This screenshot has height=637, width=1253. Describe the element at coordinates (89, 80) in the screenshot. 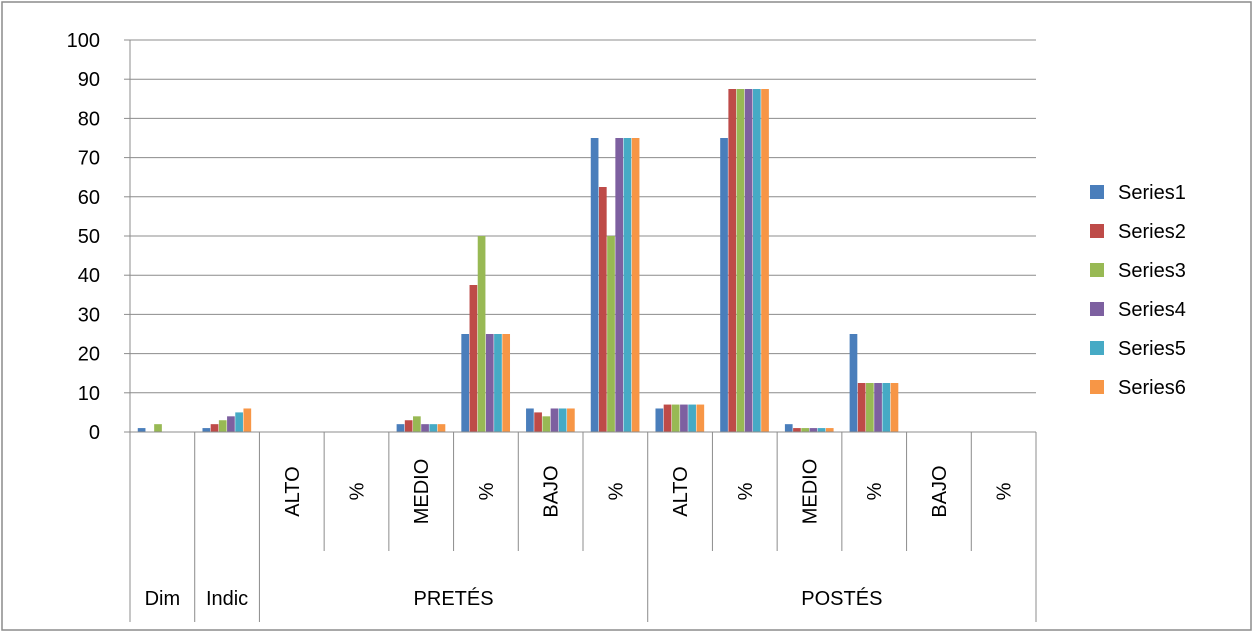

I see `y-tick-label: 90` at that location.